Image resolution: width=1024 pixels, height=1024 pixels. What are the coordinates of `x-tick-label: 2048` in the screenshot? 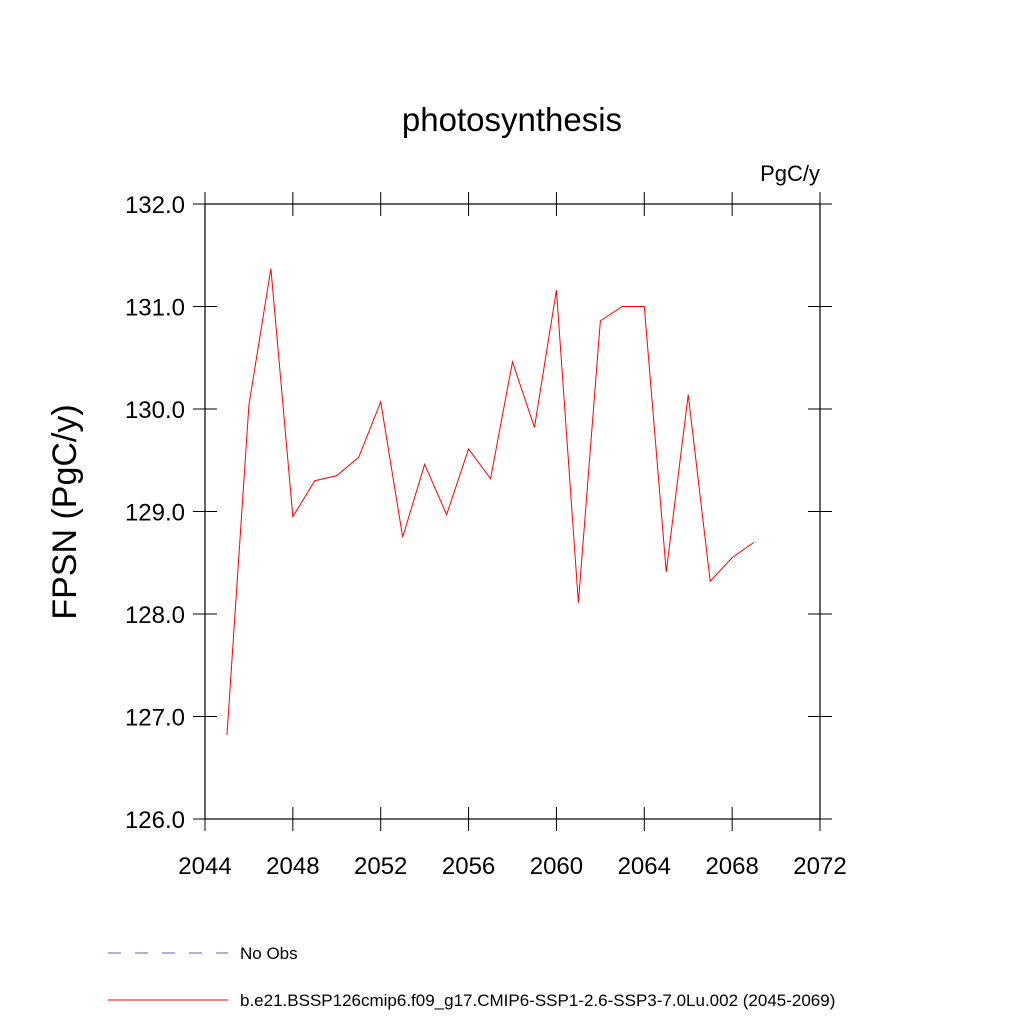 It's located at (292, 866).